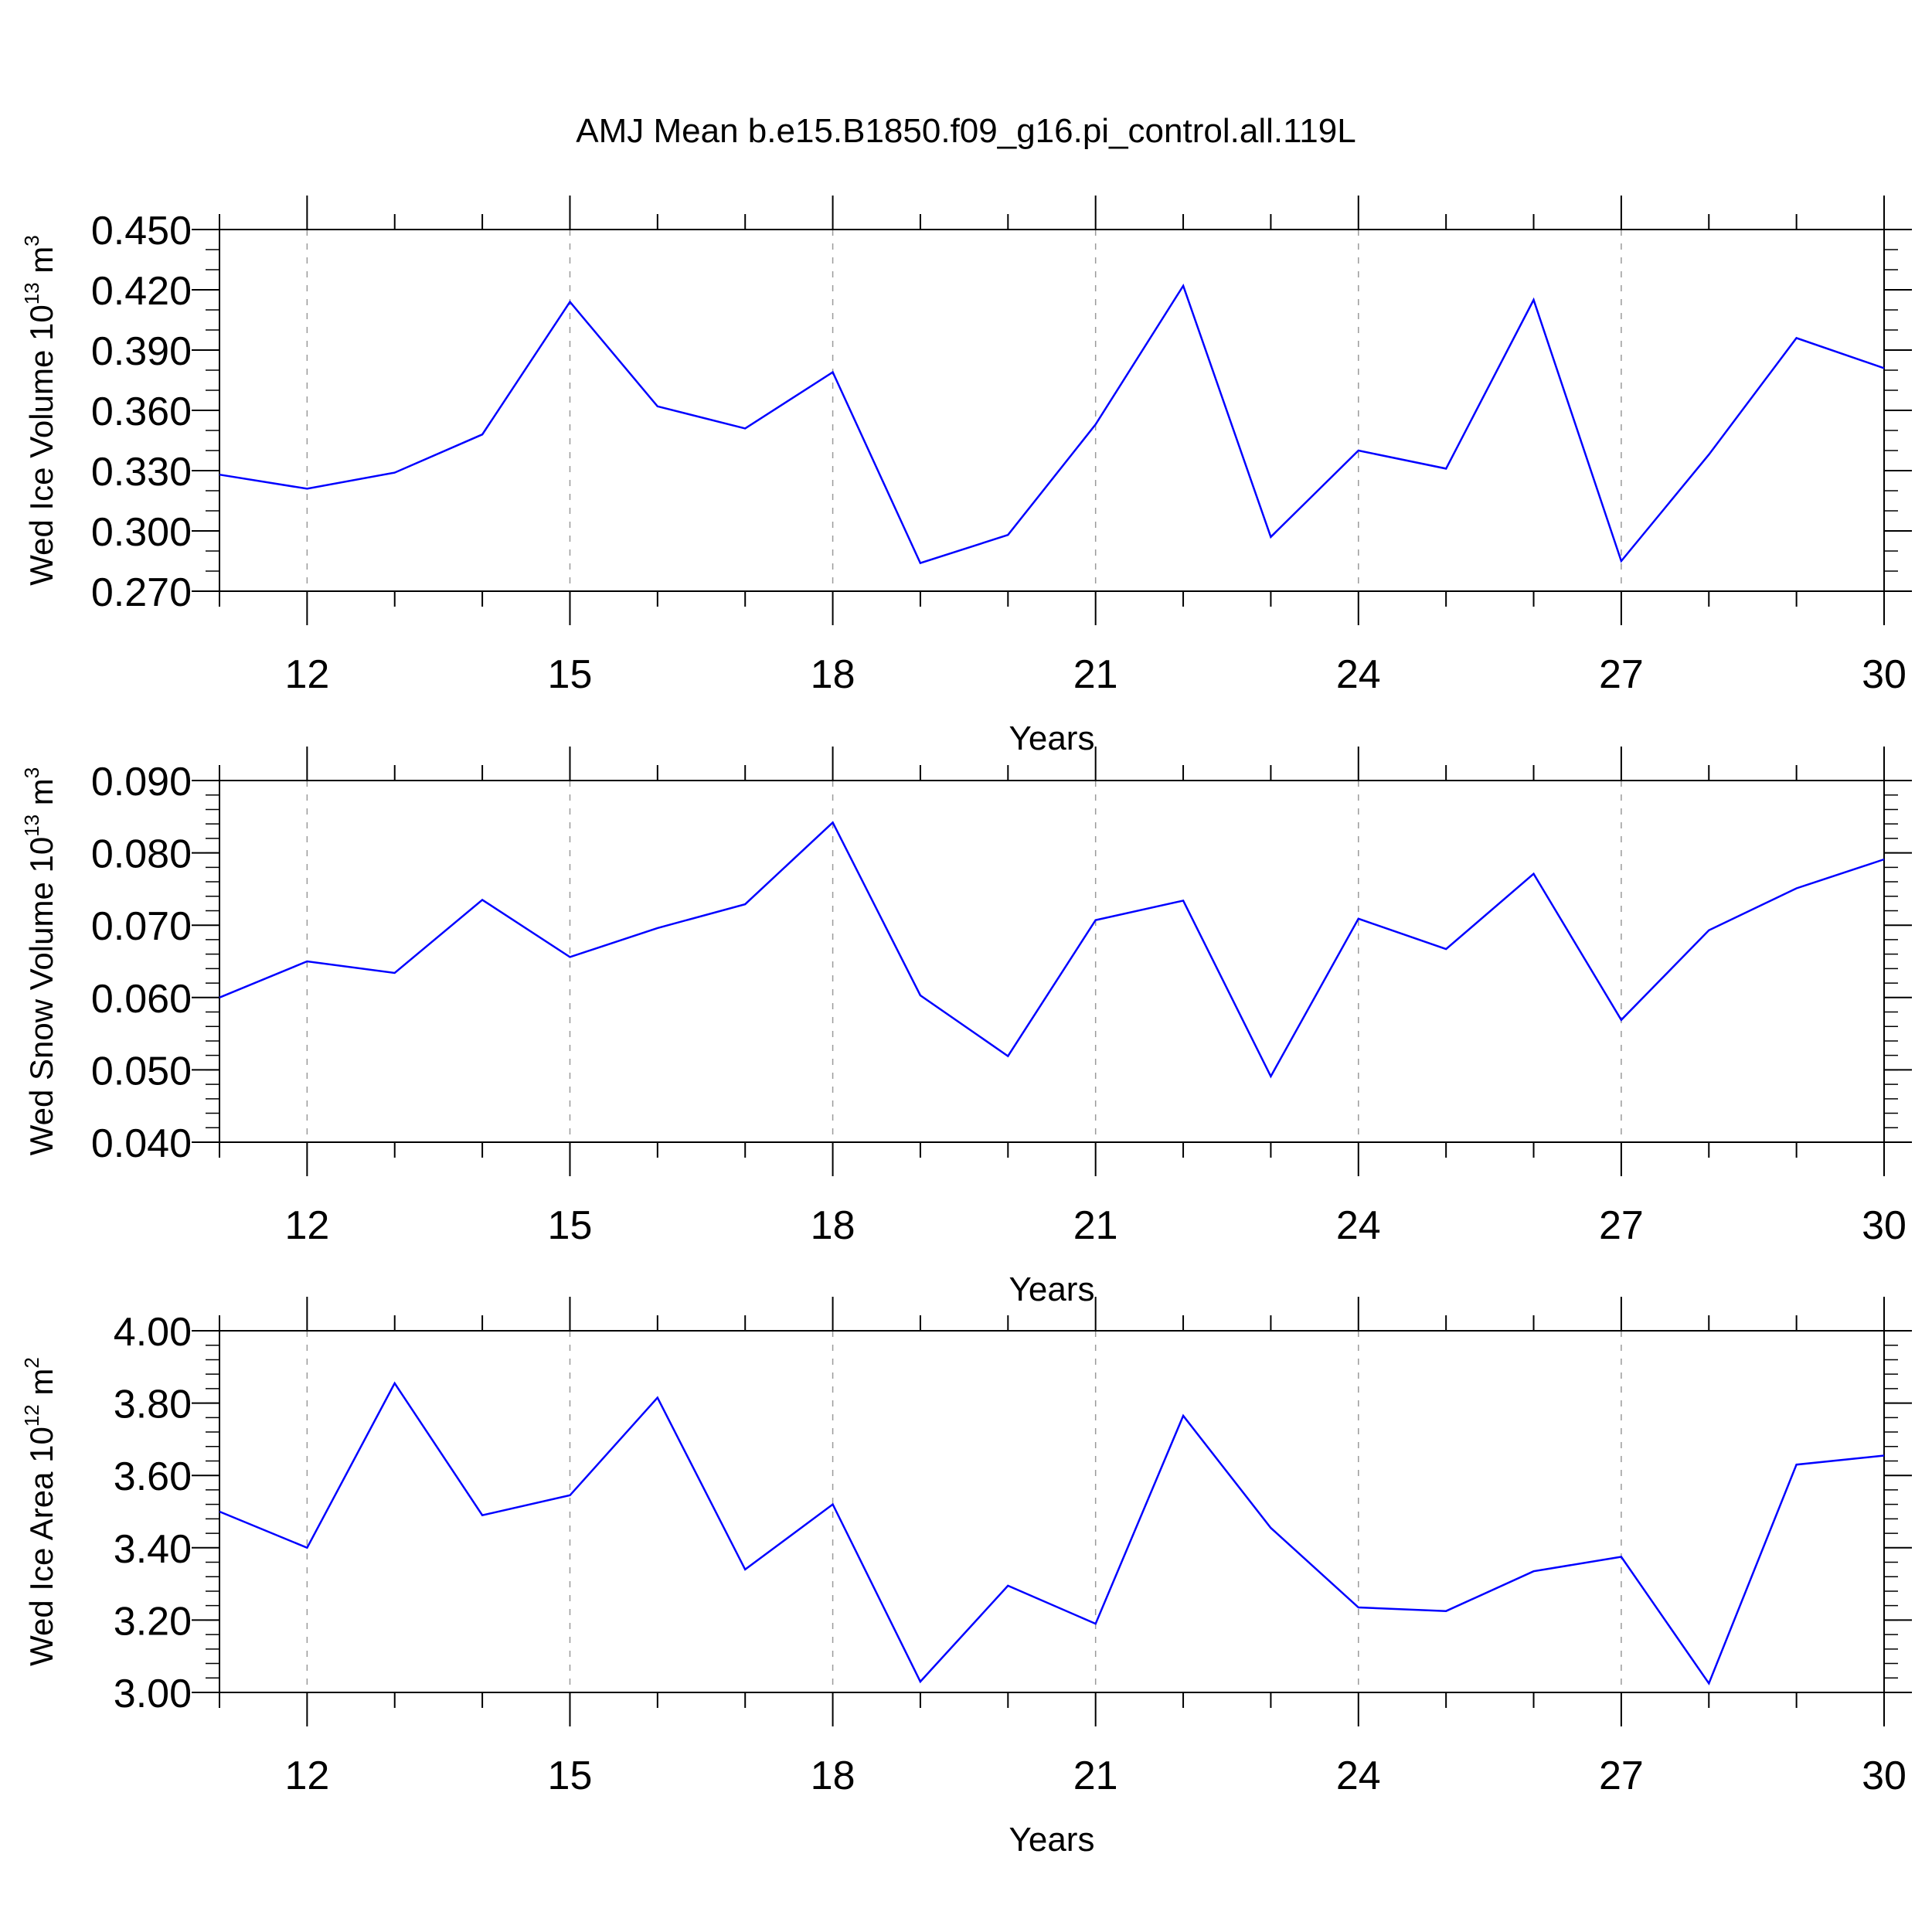 The height and width of the screenshot is (1932, 1932). Describe the element at coordinates (142, 592) in the screenshot. I see `y-tick-label: 0.270` at that location.